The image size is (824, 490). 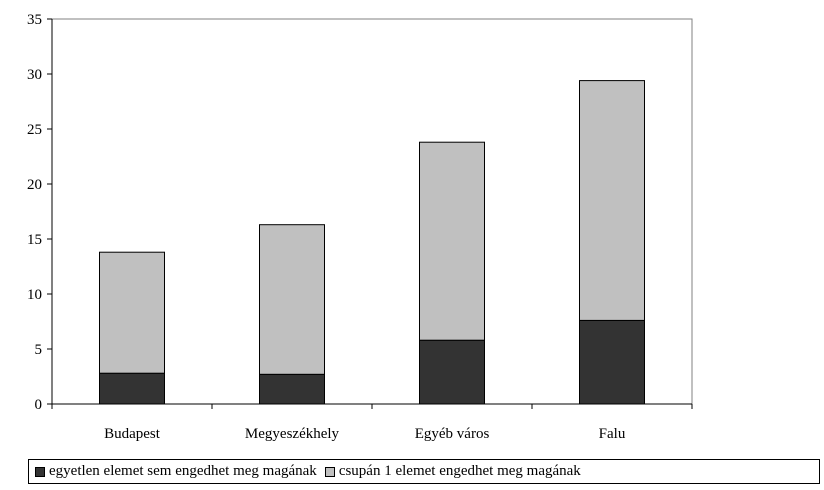 I want to click on y-tick-label: 20, so click(x=34, y=185).